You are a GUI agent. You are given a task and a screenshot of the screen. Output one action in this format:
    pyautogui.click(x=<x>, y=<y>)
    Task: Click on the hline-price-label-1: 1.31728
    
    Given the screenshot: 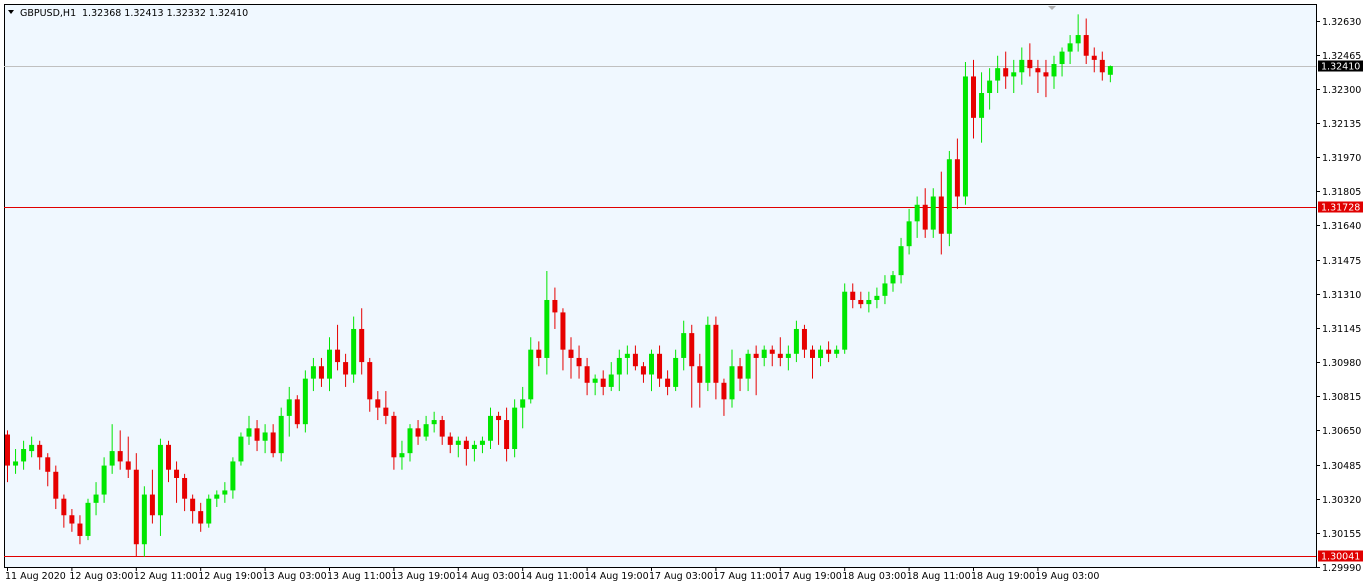 What is the action you would take?
    pyautogui.click(x=1340, y=207)
    